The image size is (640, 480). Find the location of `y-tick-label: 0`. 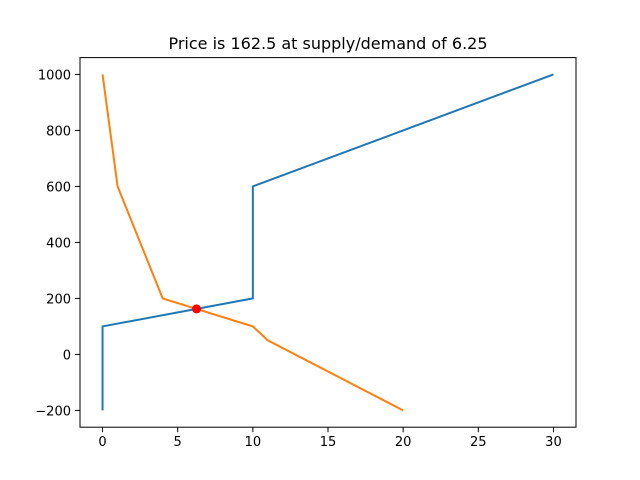

y-tick-label: 0 is located at coordinates (67, 355).